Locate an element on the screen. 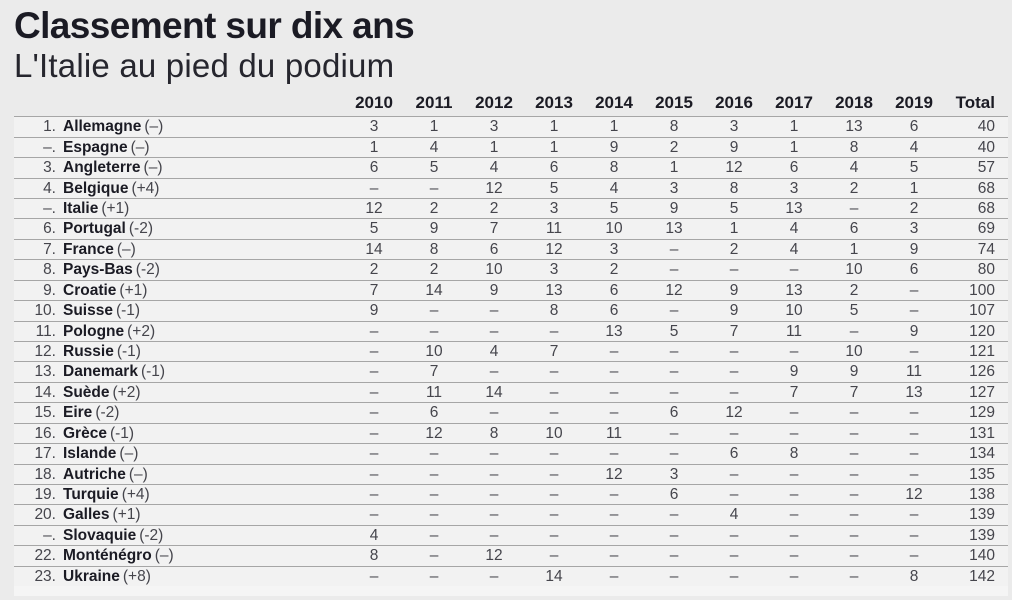  country-cell: 19. Turquie (+4) is located at coordinates (179, 494).